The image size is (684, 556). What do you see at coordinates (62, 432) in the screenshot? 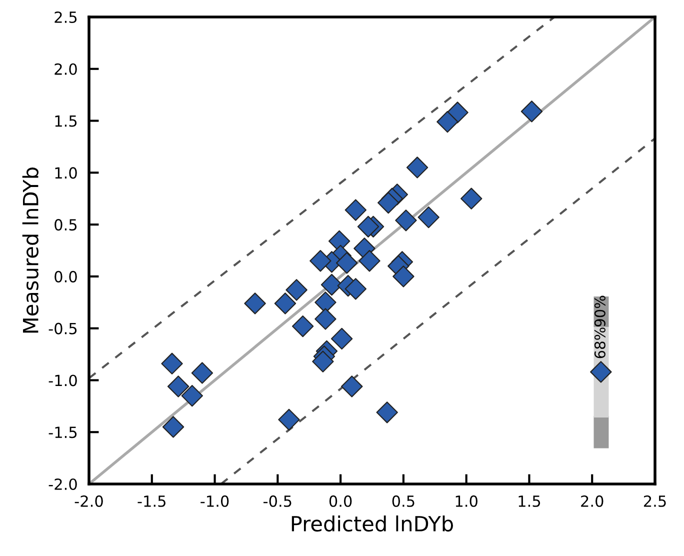
I see `y-tick-label: -1.5` at bounding box center [62, 432].